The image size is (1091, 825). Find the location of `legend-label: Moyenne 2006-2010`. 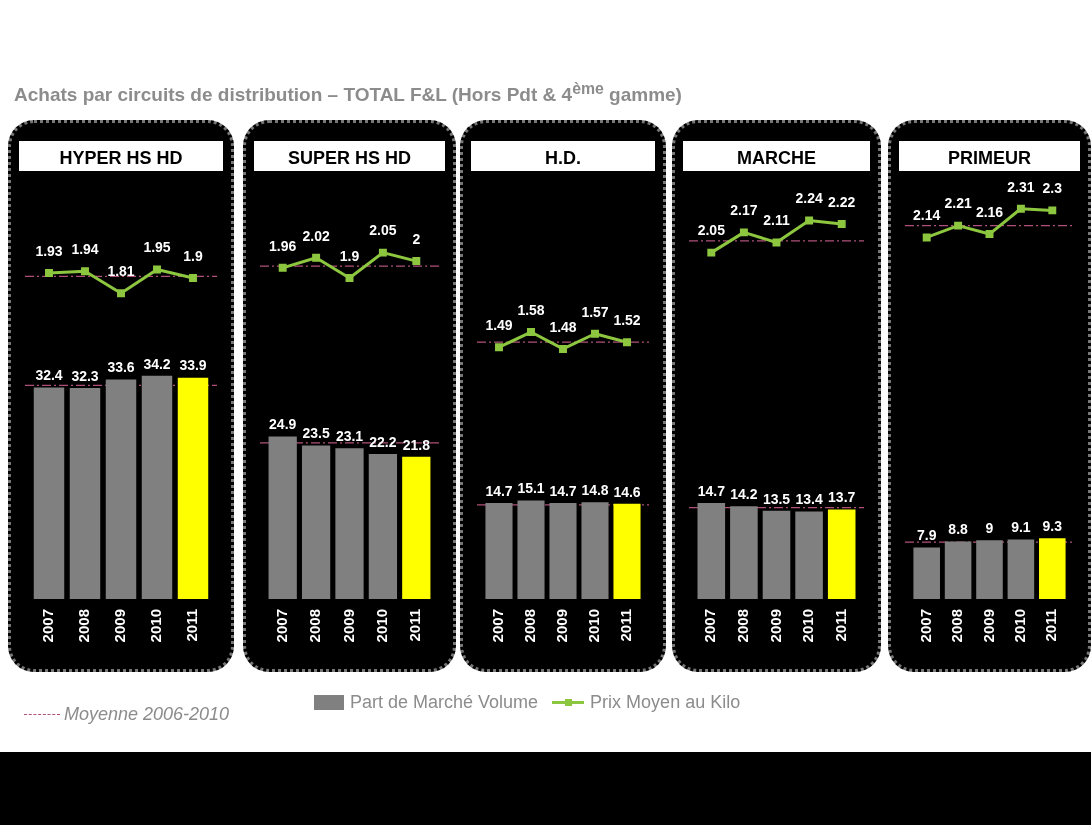

legend-label: Moyenne 2006-2010 is located at coordinates (147, 714).